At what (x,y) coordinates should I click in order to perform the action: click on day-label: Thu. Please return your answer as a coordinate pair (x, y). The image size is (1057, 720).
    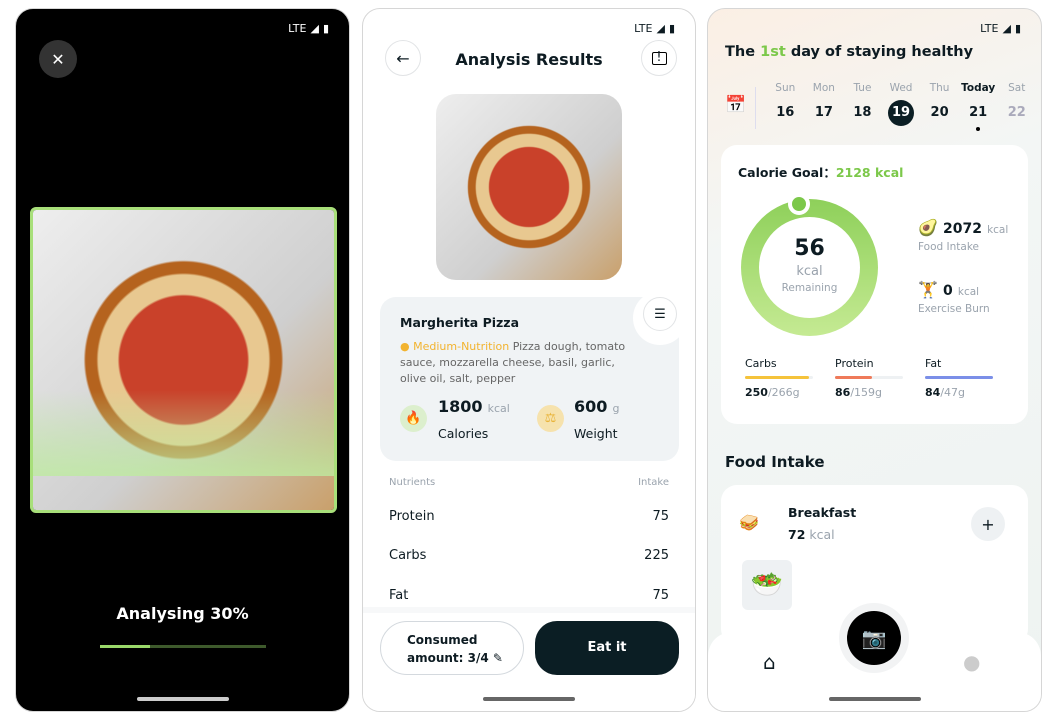
    Looking at the image, I should click on (939, 88).